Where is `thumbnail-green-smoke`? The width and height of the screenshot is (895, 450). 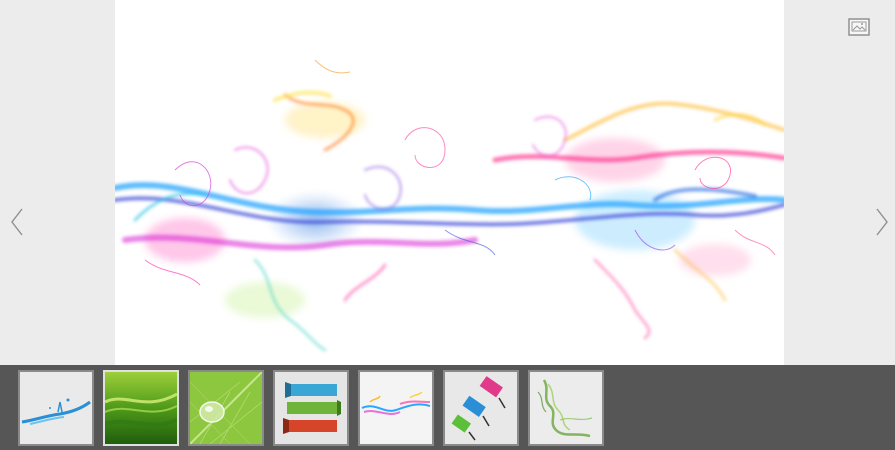 thumbnail-green-smoke is located at coordinates (566, 408).